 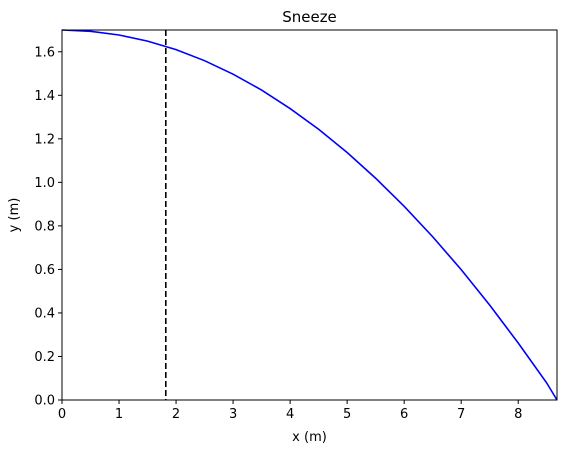 I want to click on y-tick-label: 1.6, so click(x=44, y=52).